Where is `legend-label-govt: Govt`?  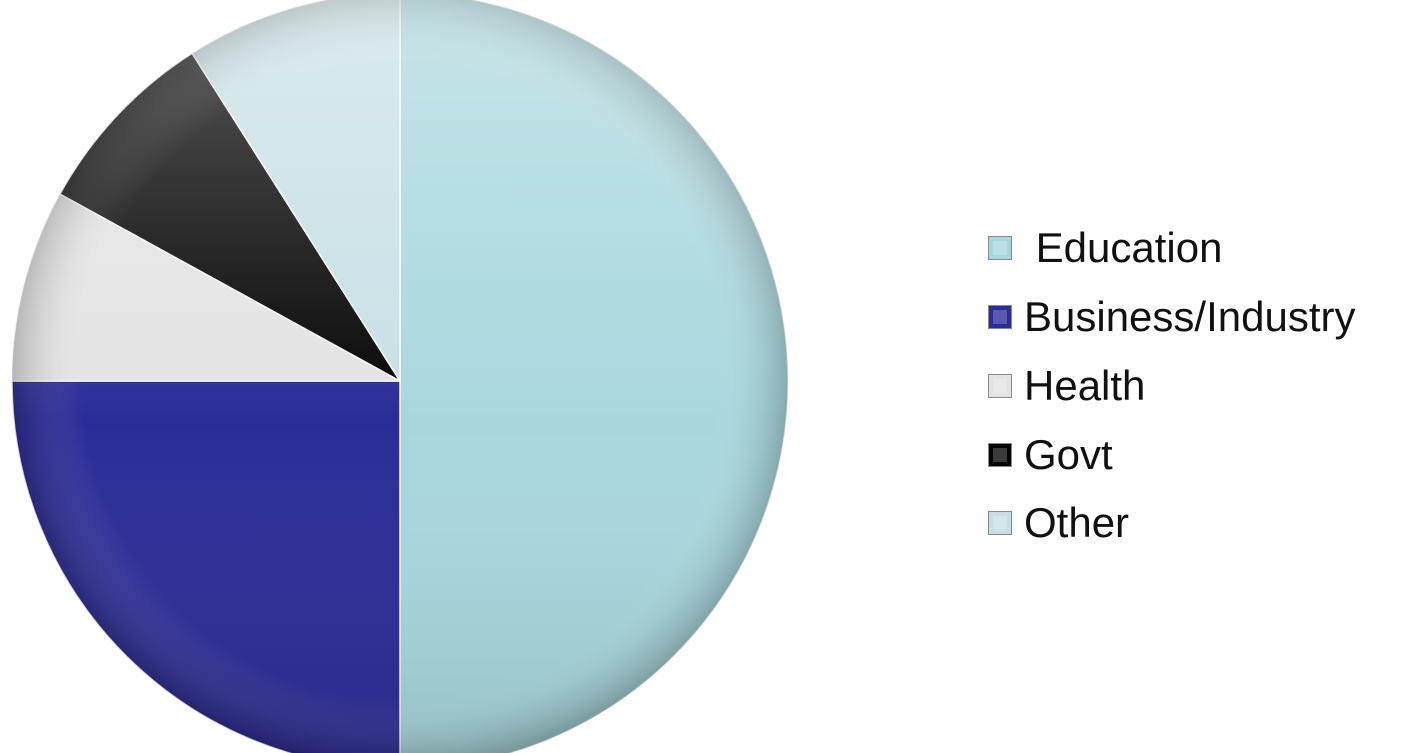 legend-label-govt: Govt is located at coordinates (1068, 454).